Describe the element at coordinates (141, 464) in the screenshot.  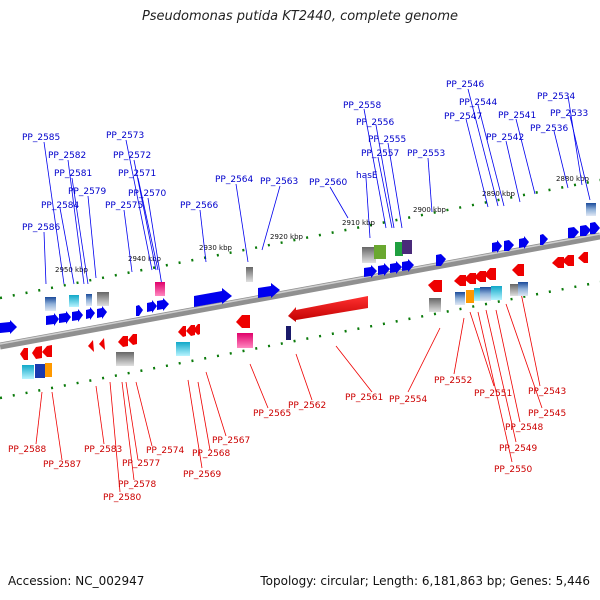
I see `gene-label: PP_2577` at that location.